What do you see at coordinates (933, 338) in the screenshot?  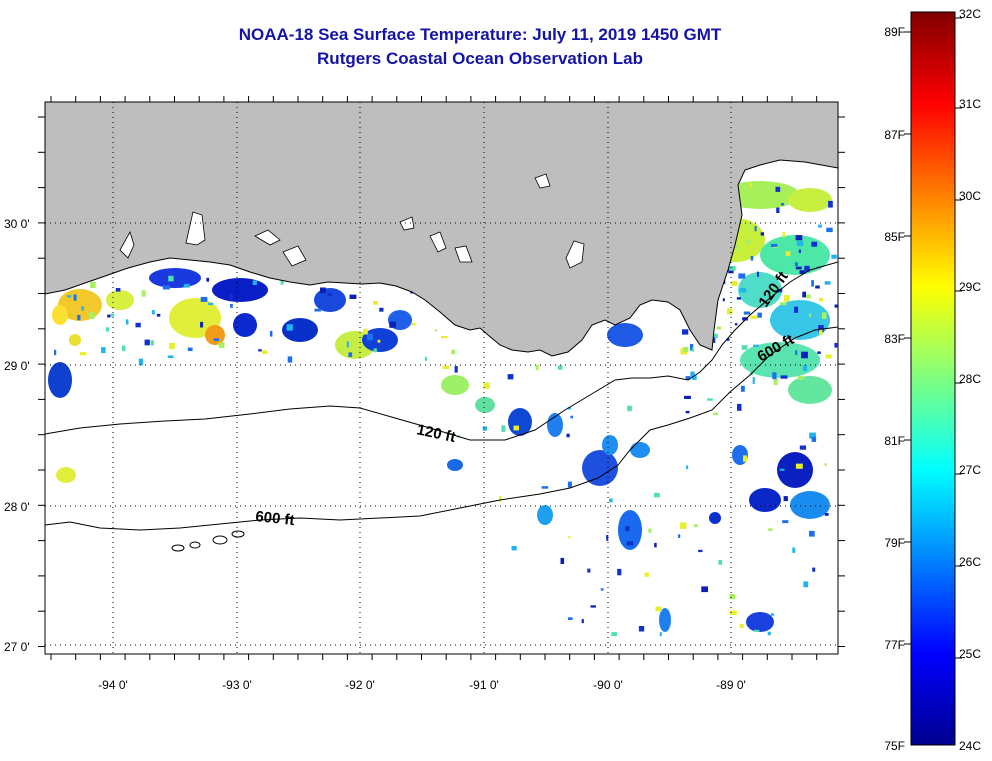 I see `colorbar-ticks` at bounding box center [933, 338].